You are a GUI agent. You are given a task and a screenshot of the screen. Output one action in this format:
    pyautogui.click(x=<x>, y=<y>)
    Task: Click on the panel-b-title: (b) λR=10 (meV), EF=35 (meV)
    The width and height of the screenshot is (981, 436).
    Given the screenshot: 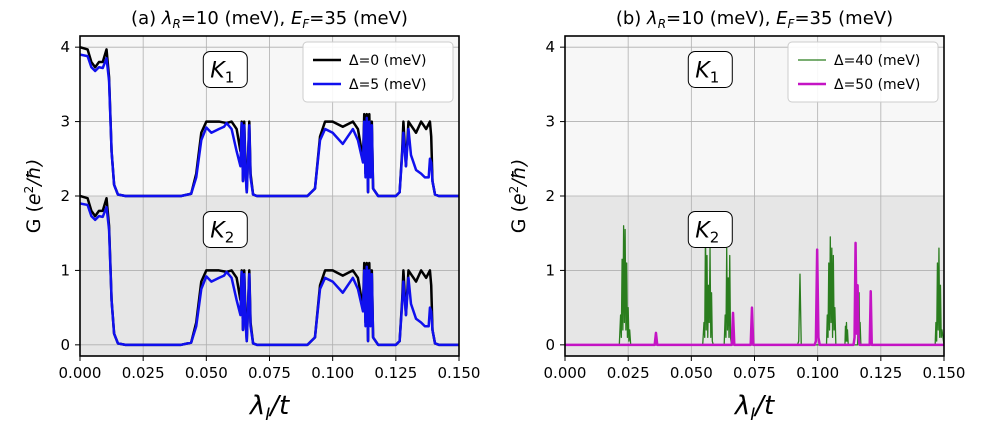 What is the action you would take?
    pyautogui.click(x=754, y=19)
    